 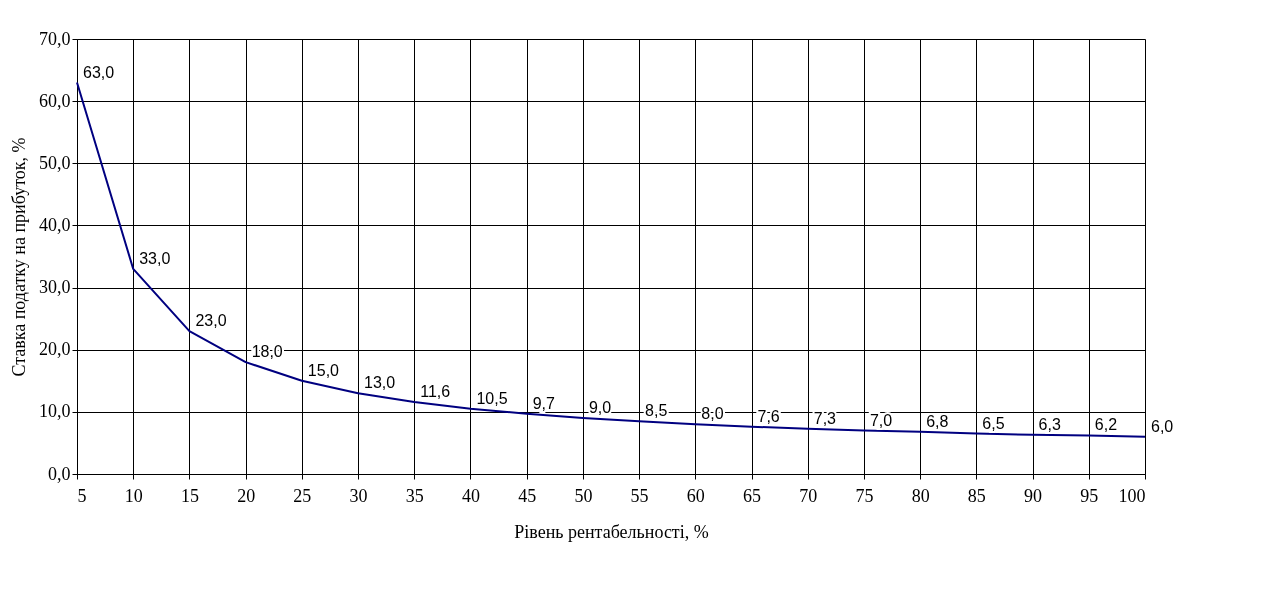 What do you see at coordinates (920, 495) in the screenshot?
I see `x-tick-label: 80` at bounding box center [920, 495].